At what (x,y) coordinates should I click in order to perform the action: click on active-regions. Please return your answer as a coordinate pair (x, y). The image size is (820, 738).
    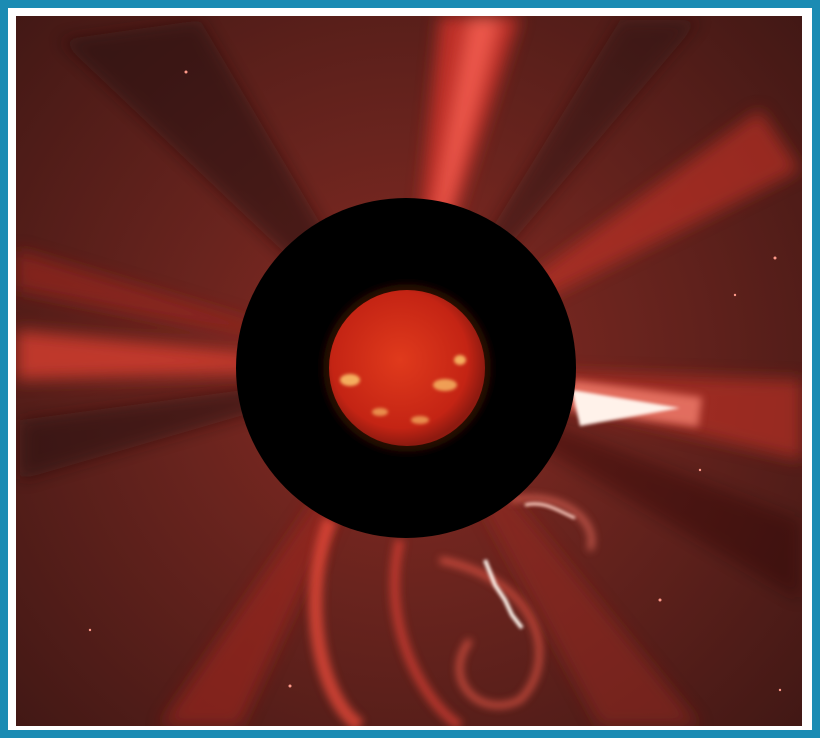
    Looking at the image, I should click on (403, 389).